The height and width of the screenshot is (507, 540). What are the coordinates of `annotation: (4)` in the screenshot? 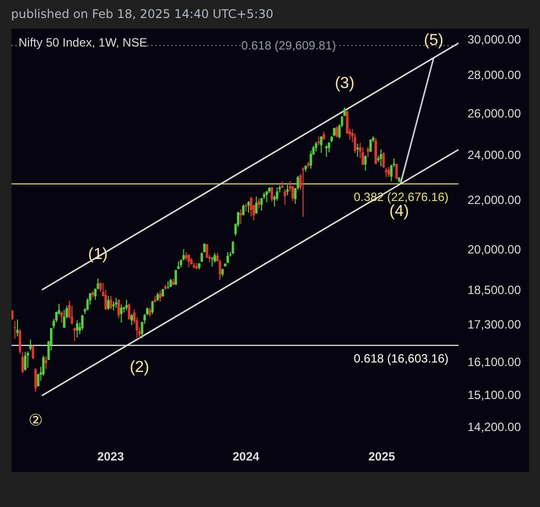 It's located at (399, 211).